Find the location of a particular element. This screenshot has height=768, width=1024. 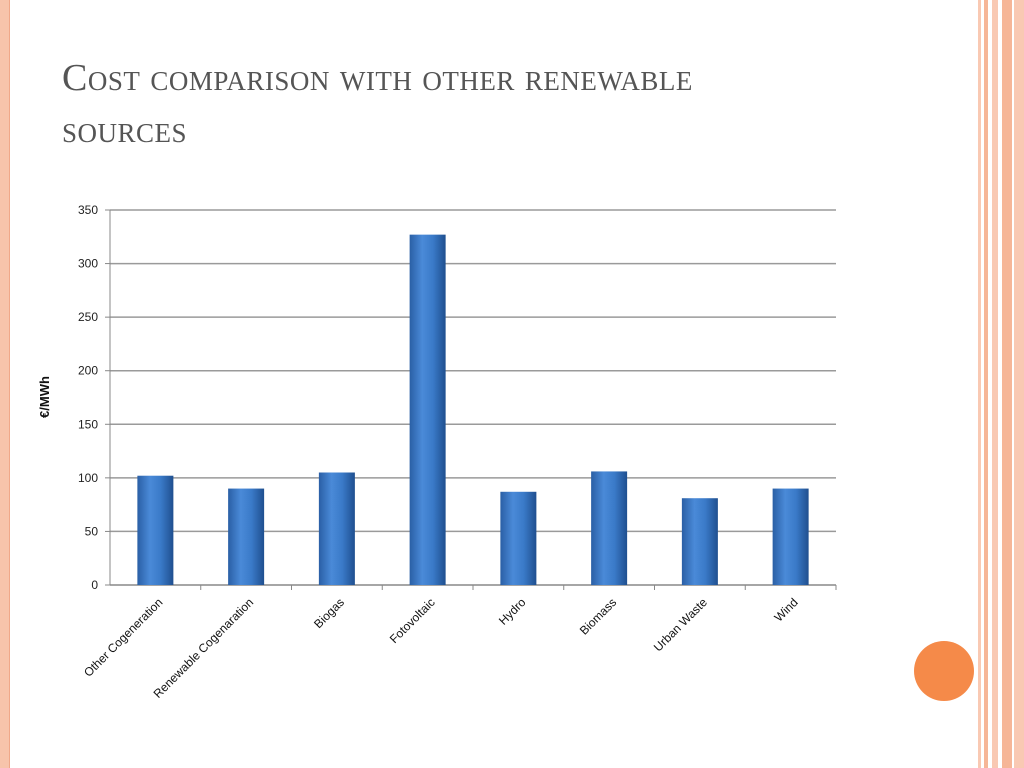

x-category-label: Fotovoltaic is located at coordinates (412, 620).